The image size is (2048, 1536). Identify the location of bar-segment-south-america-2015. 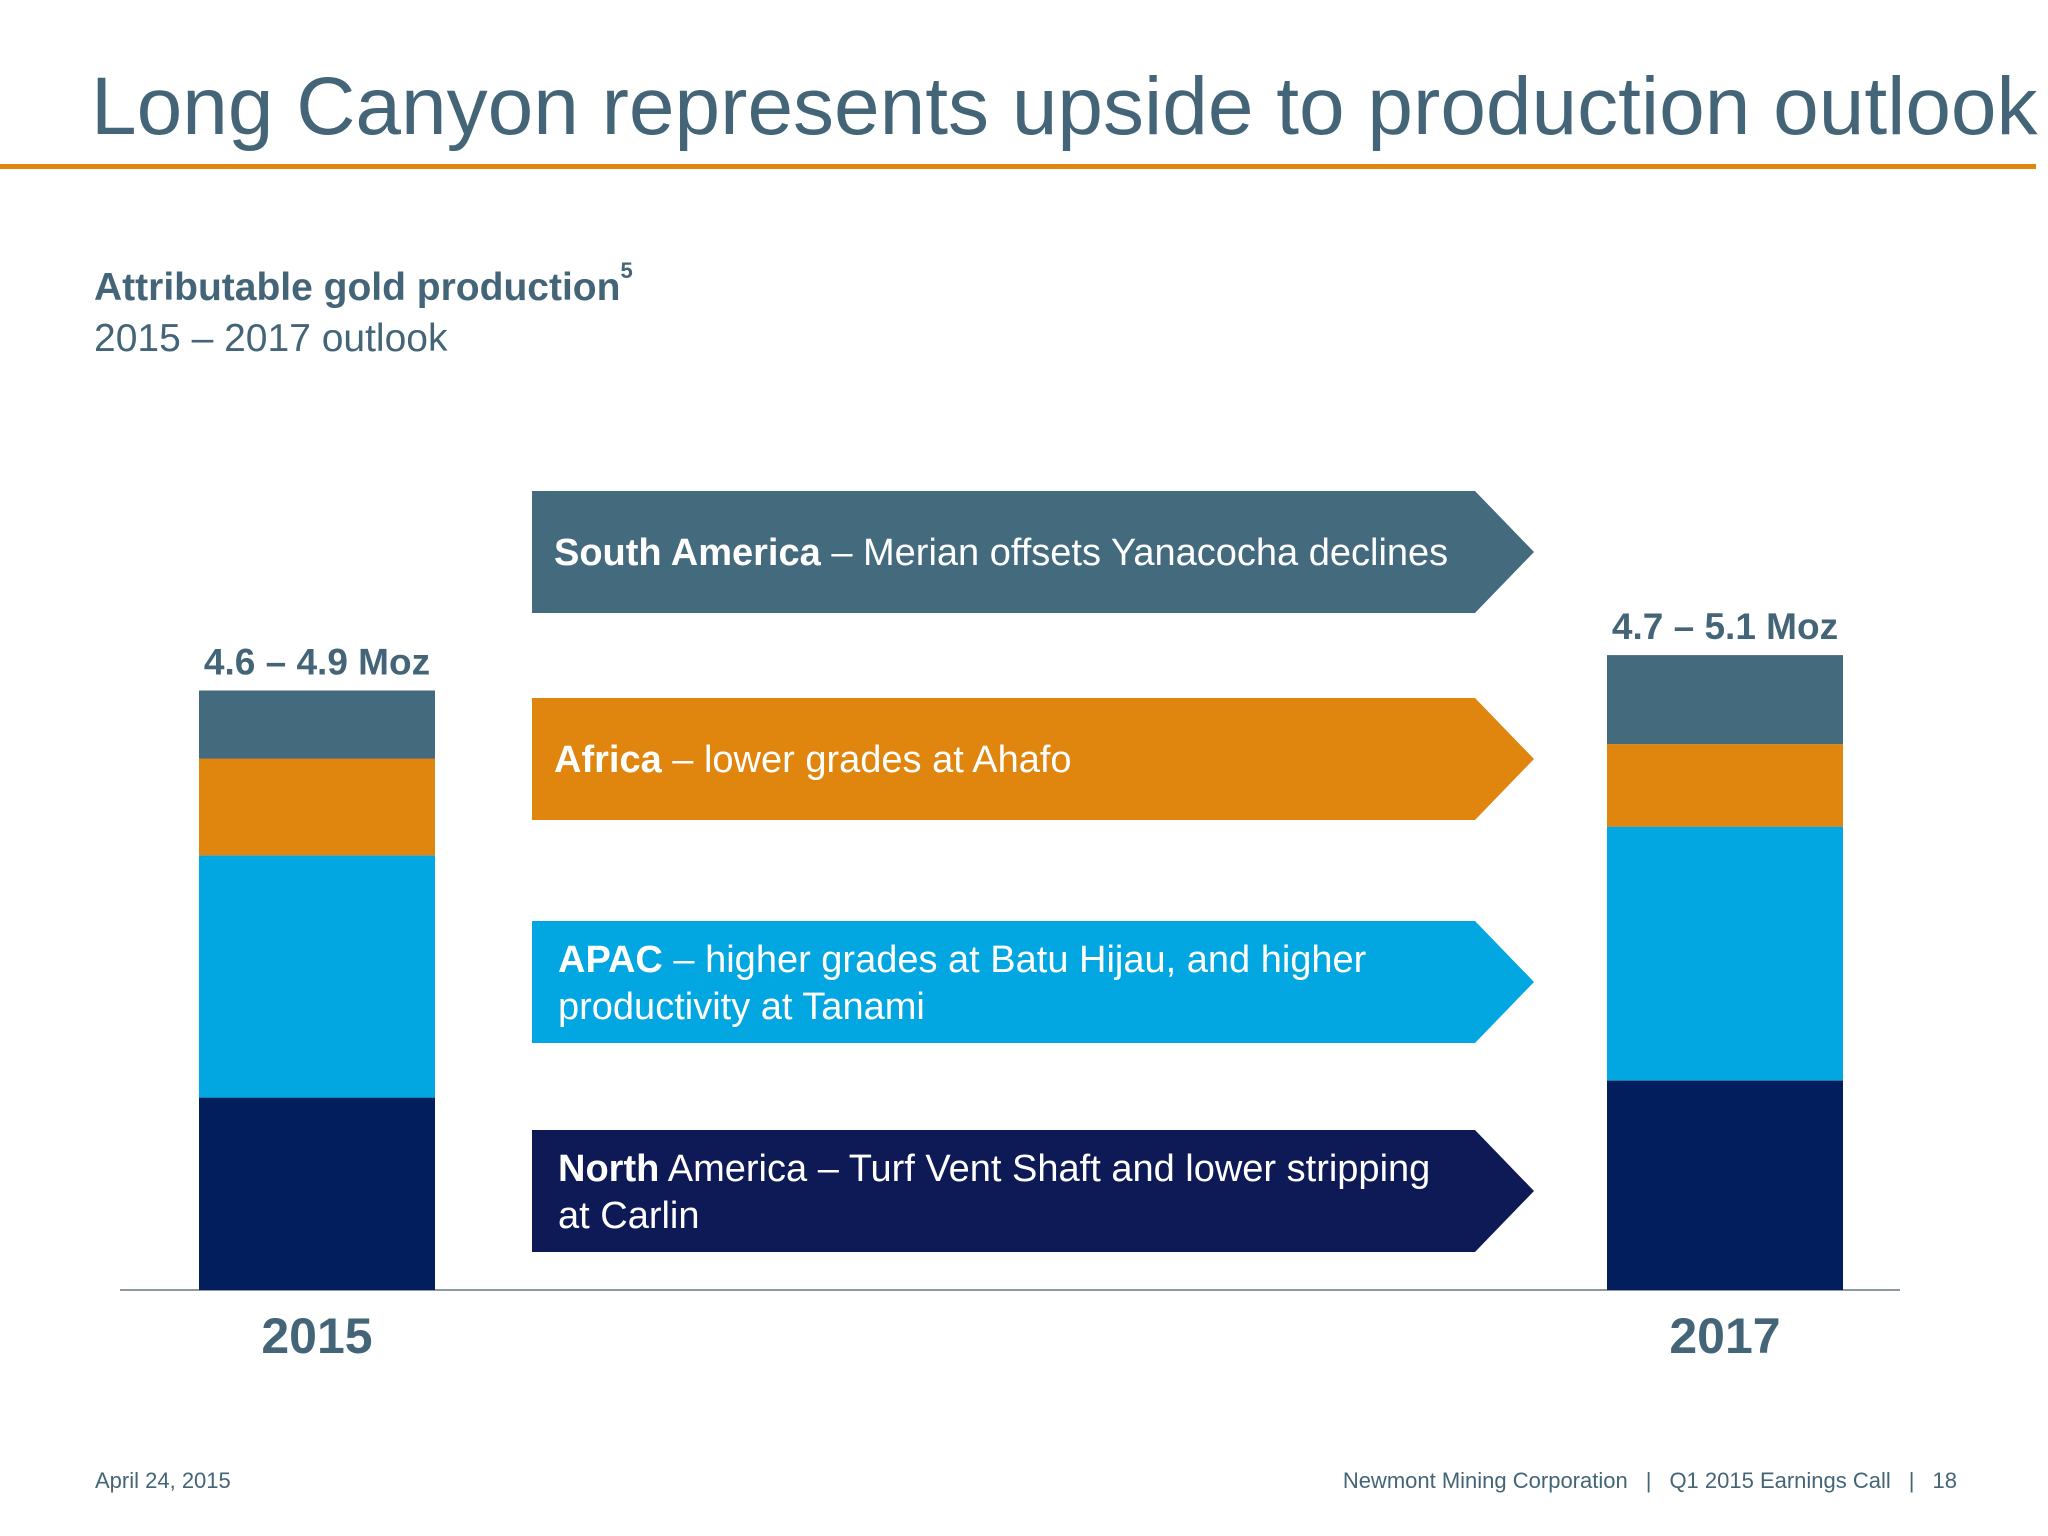
(317, 724).